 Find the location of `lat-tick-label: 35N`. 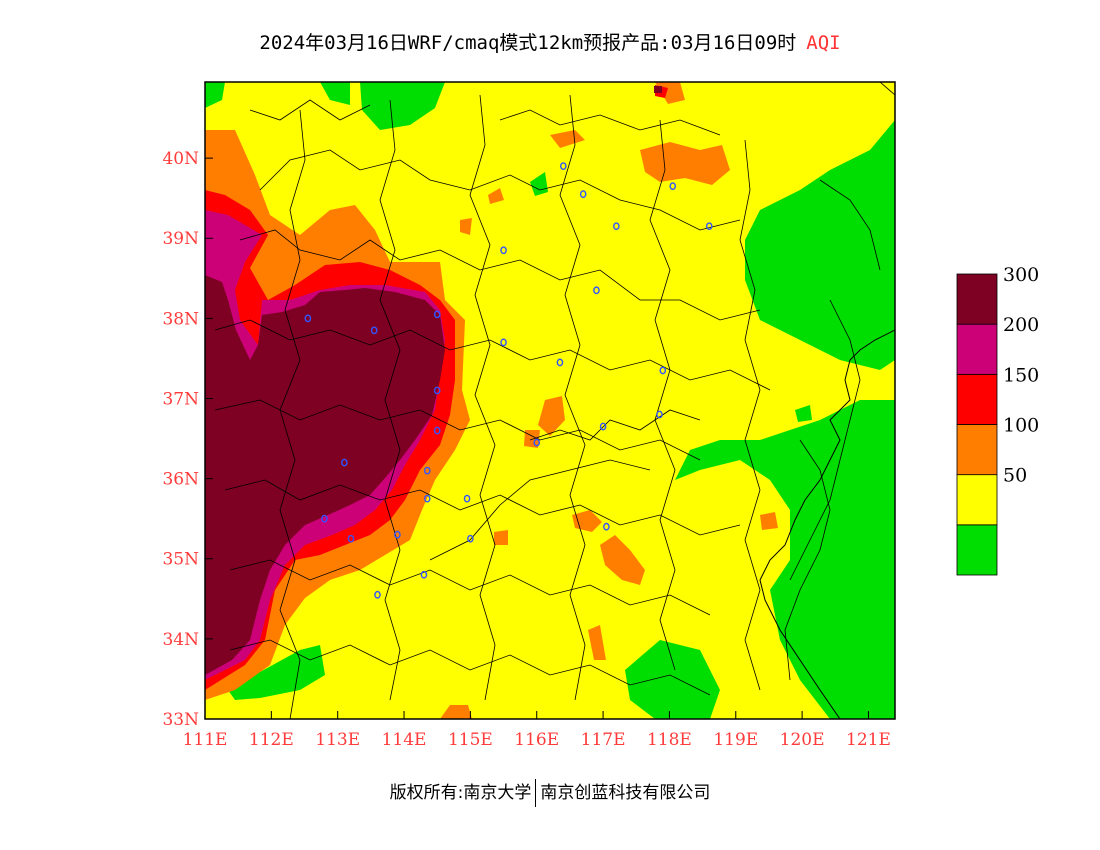

lat-tick-label: 35N is located at coordinates (180, 560).